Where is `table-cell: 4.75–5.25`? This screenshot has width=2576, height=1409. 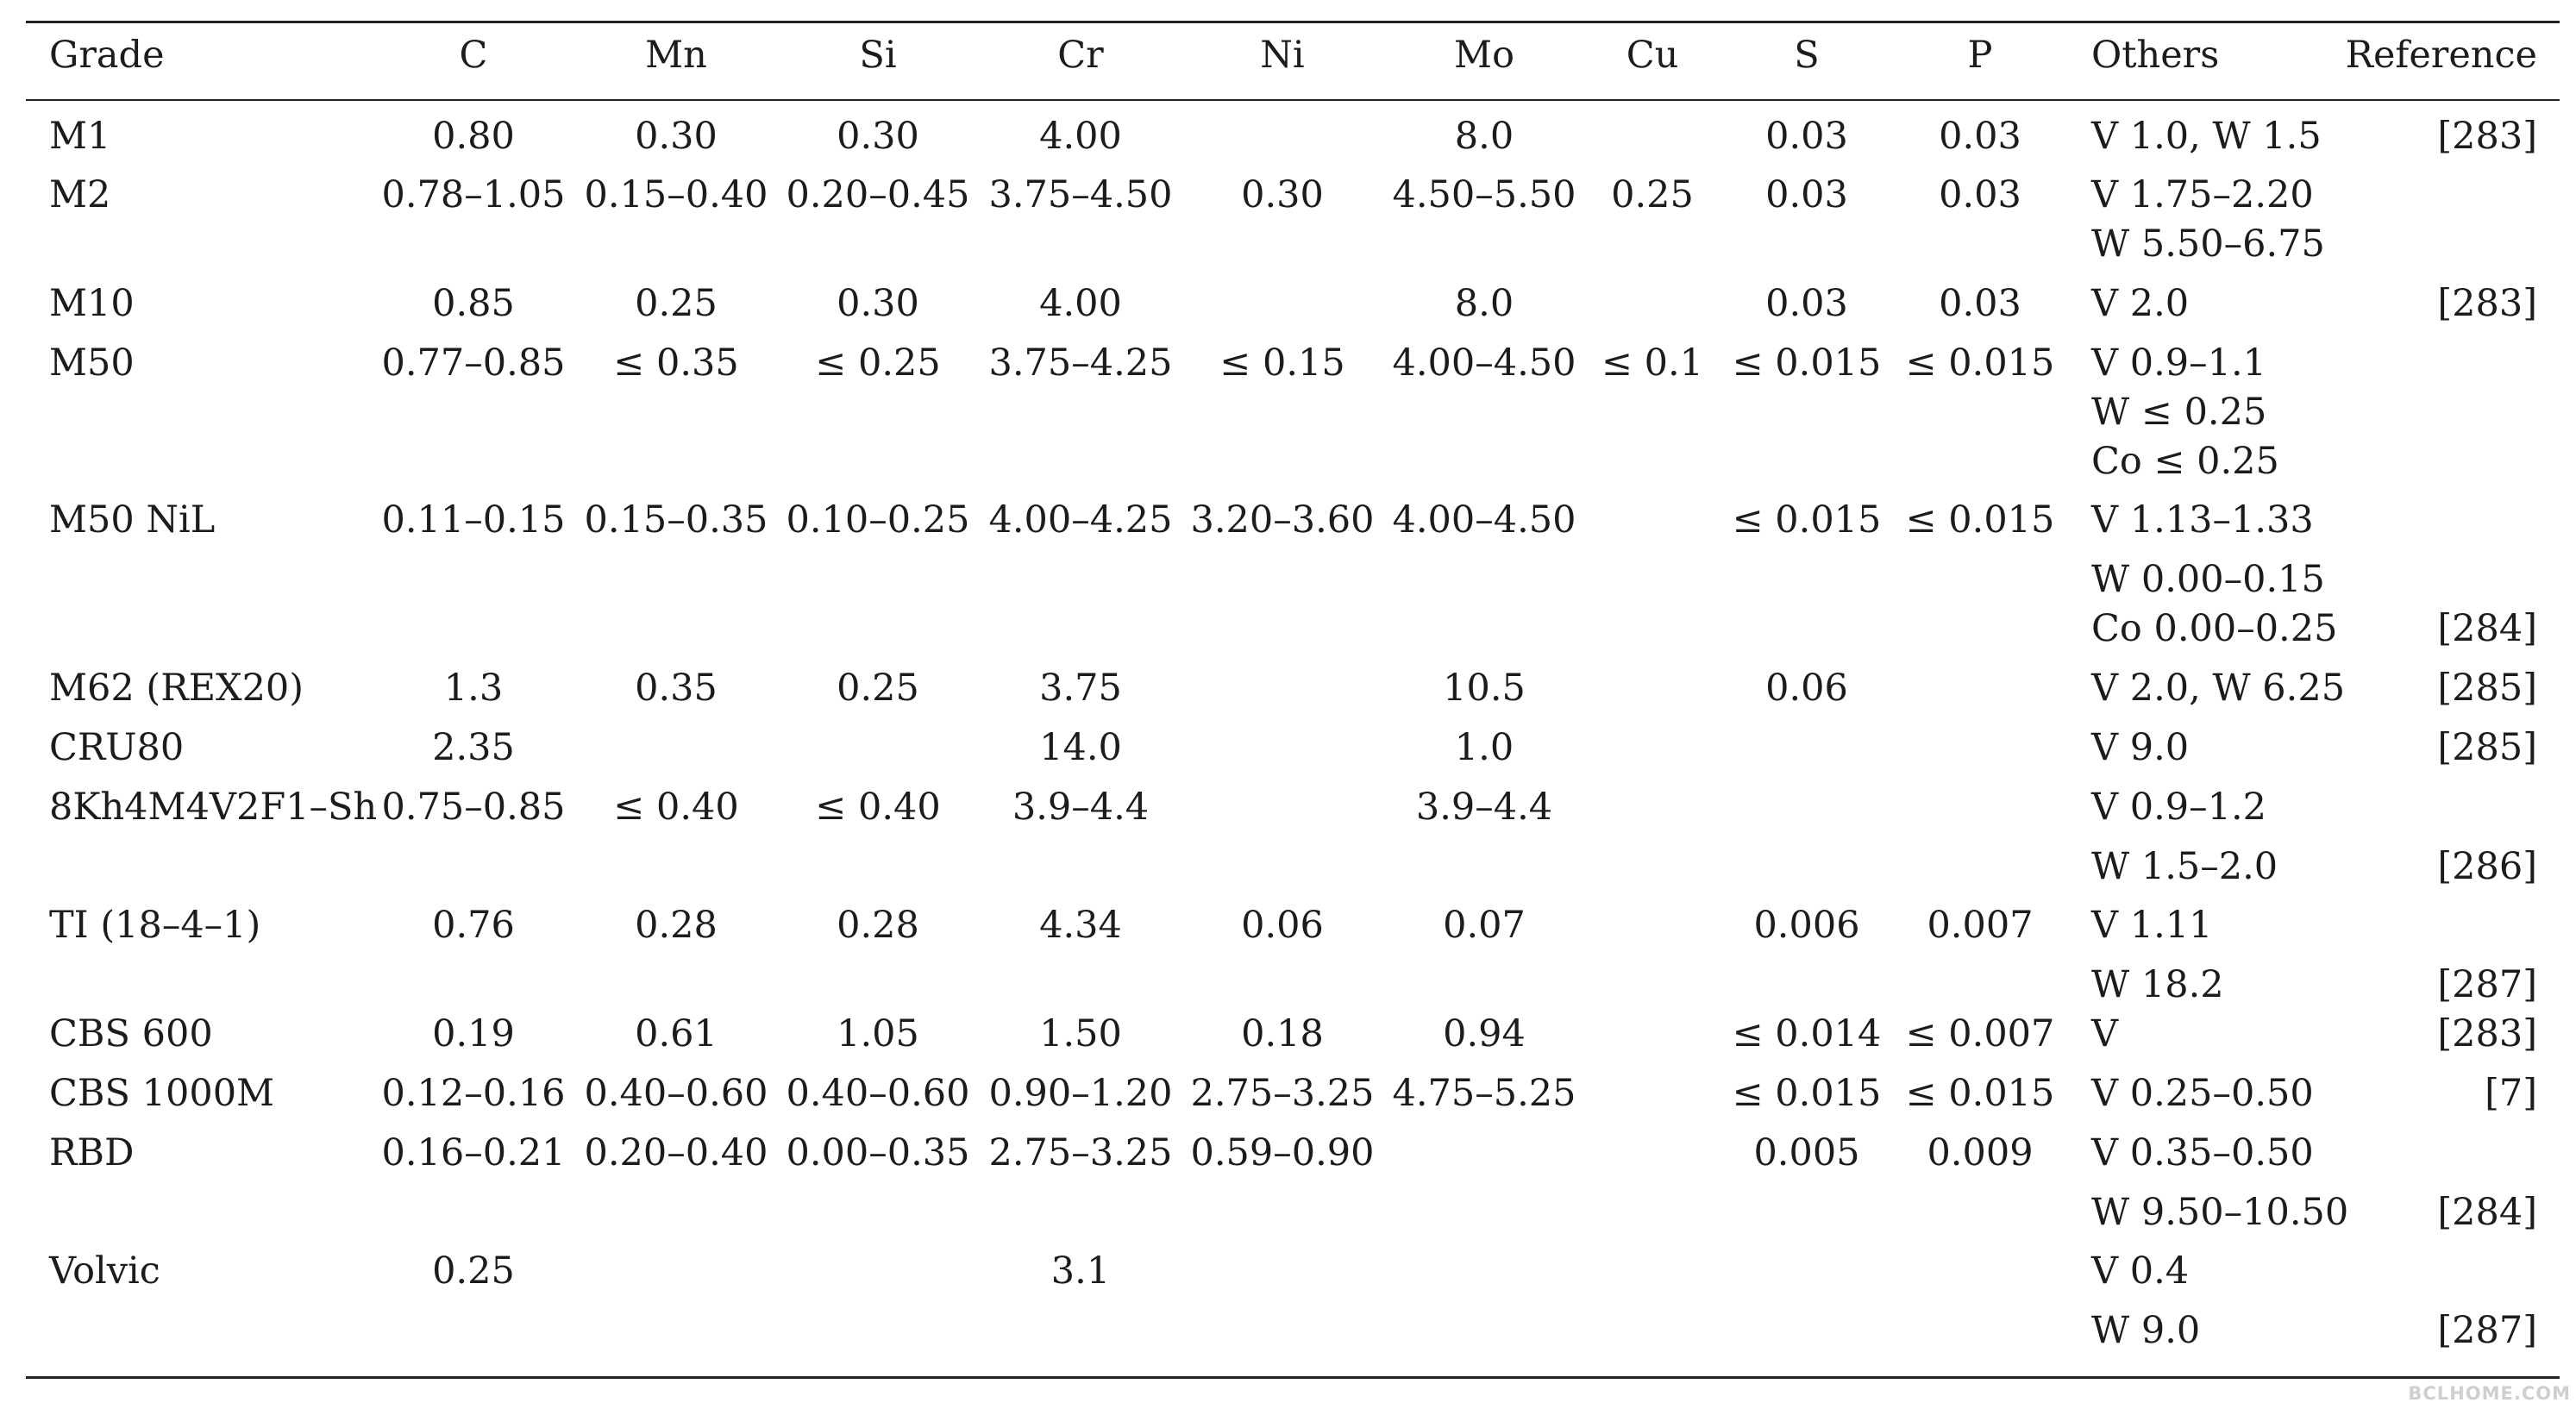
table-cell: 4.75–5.25 is located at coordinates (1484, 1093).